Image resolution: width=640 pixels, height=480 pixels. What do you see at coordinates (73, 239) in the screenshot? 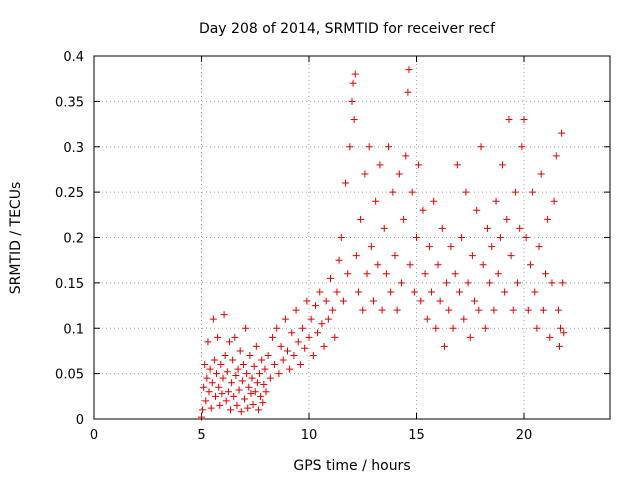
I see `y-tick-label: 0.2` at bounding box center [73, 239].